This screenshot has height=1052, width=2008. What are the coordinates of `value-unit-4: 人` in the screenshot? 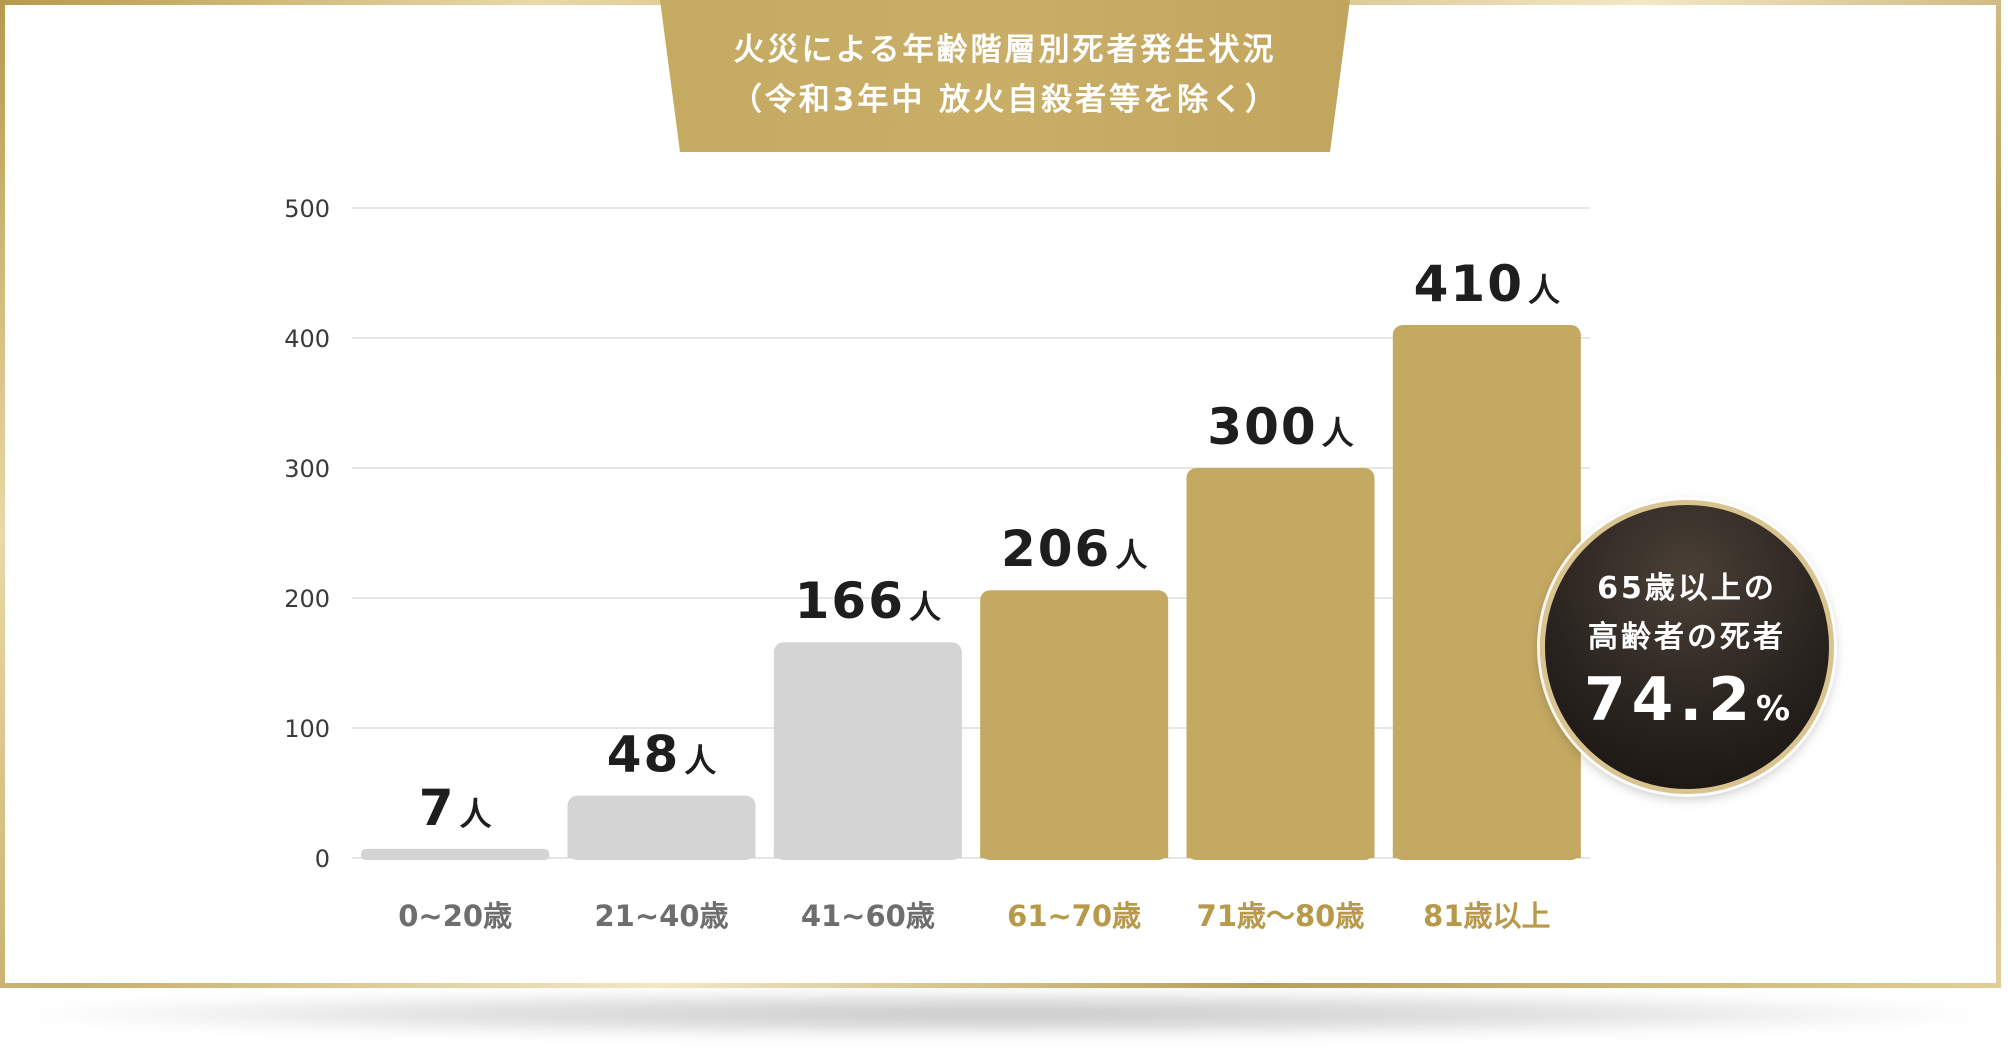 It's located at (1338, 433).